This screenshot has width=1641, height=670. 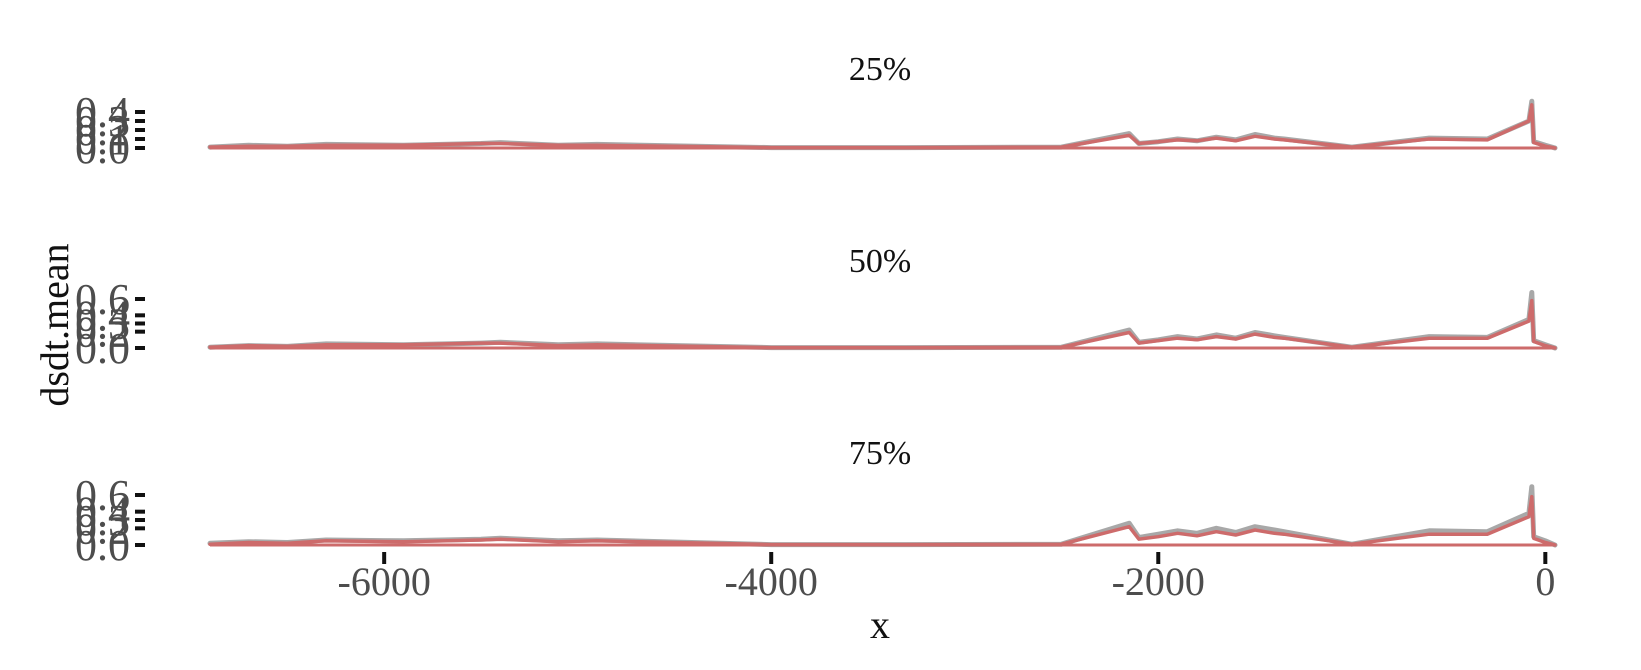 I want to click on series-mean-p2, so click(x=882, y=324).